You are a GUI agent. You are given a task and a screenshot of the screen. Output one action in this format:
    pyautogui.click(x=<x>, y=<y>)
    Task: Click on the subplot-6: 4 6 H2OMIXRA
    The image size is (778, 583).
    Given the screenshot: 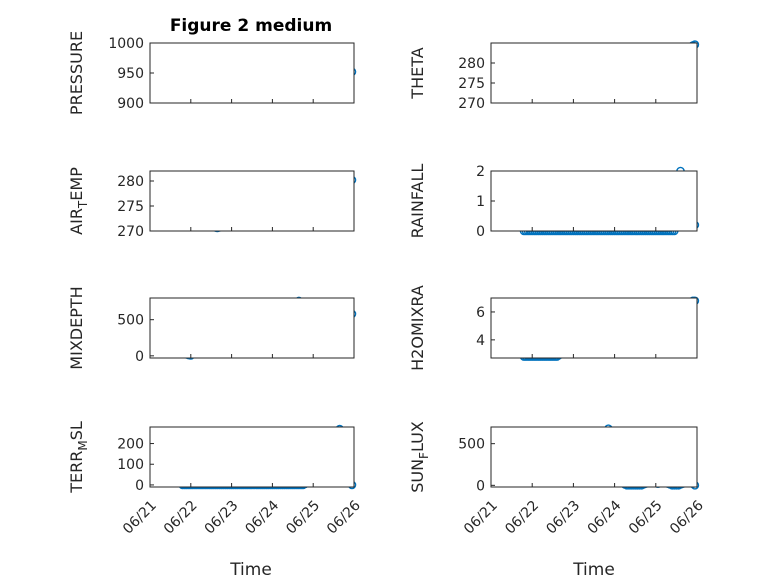 What is the action you would take?
    pyautogui.click(x=554, y=328)
    